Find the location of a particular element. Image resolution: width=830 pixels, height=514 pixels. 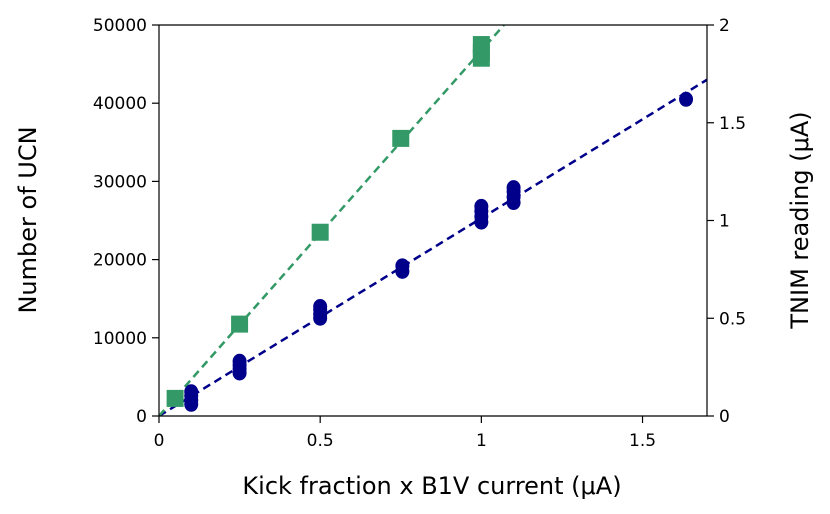

right-y-tick-label: 0.5 is located at coordinates (732, 319).